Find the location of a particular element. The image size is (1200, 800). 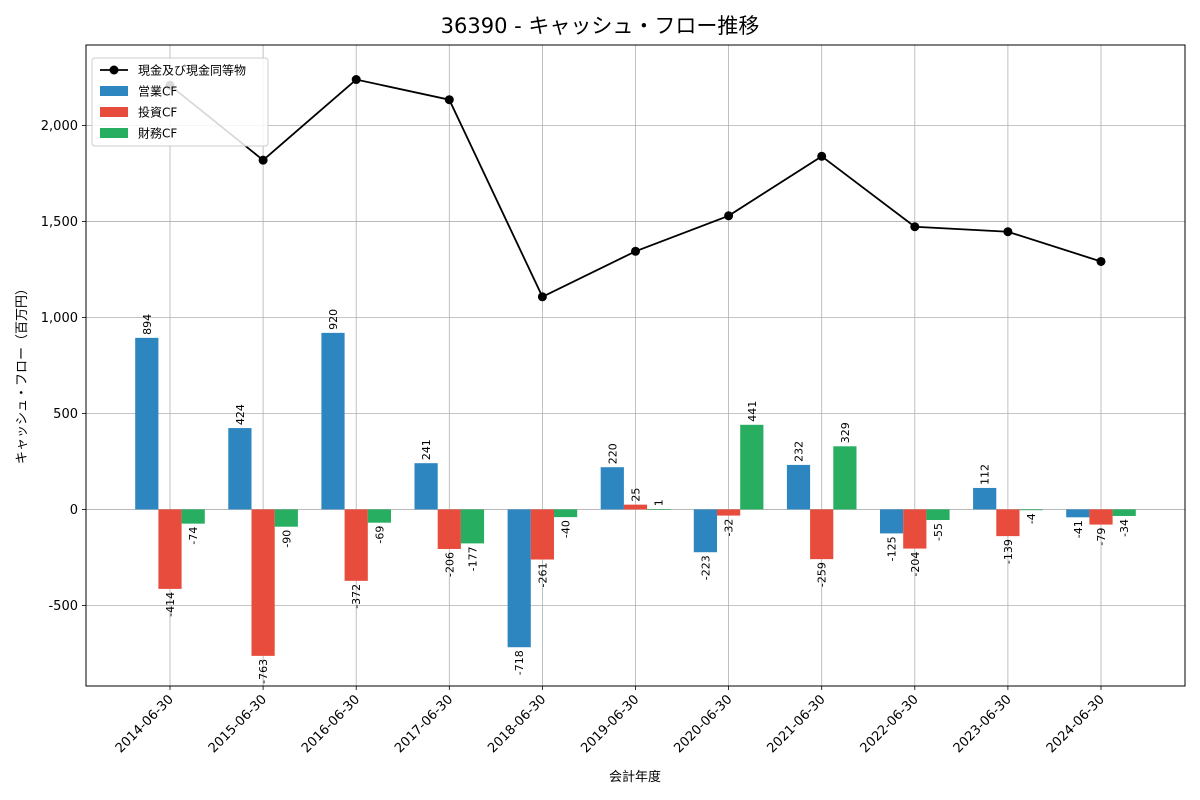

data-label: -206 is located at coordinates (449, 564).